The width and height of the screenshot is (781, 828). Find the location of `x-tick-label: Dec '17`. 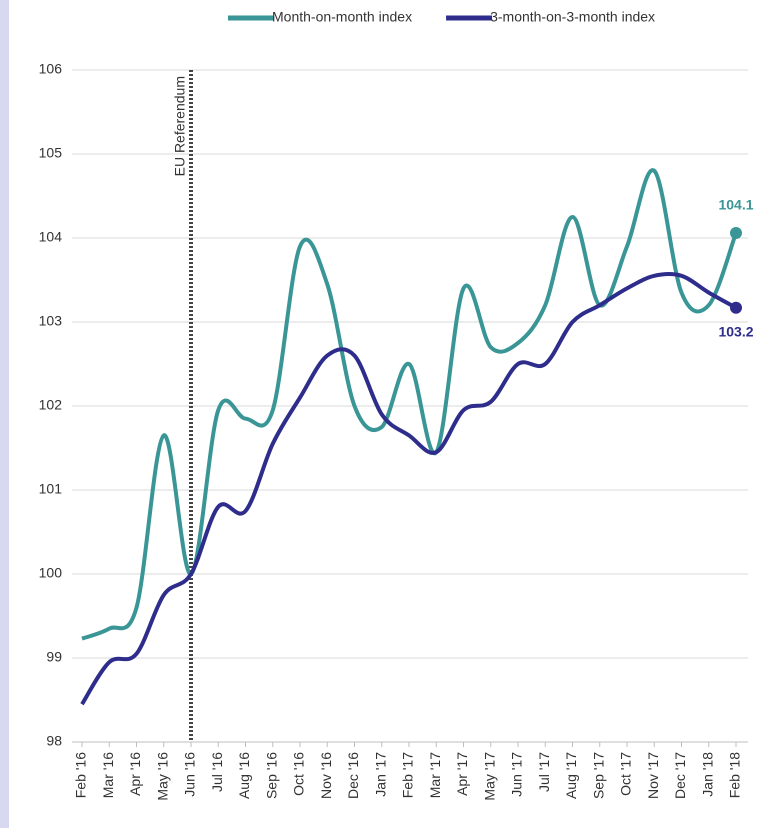

x-tick-label: Dec '17 is located at coordinates (680, 775).